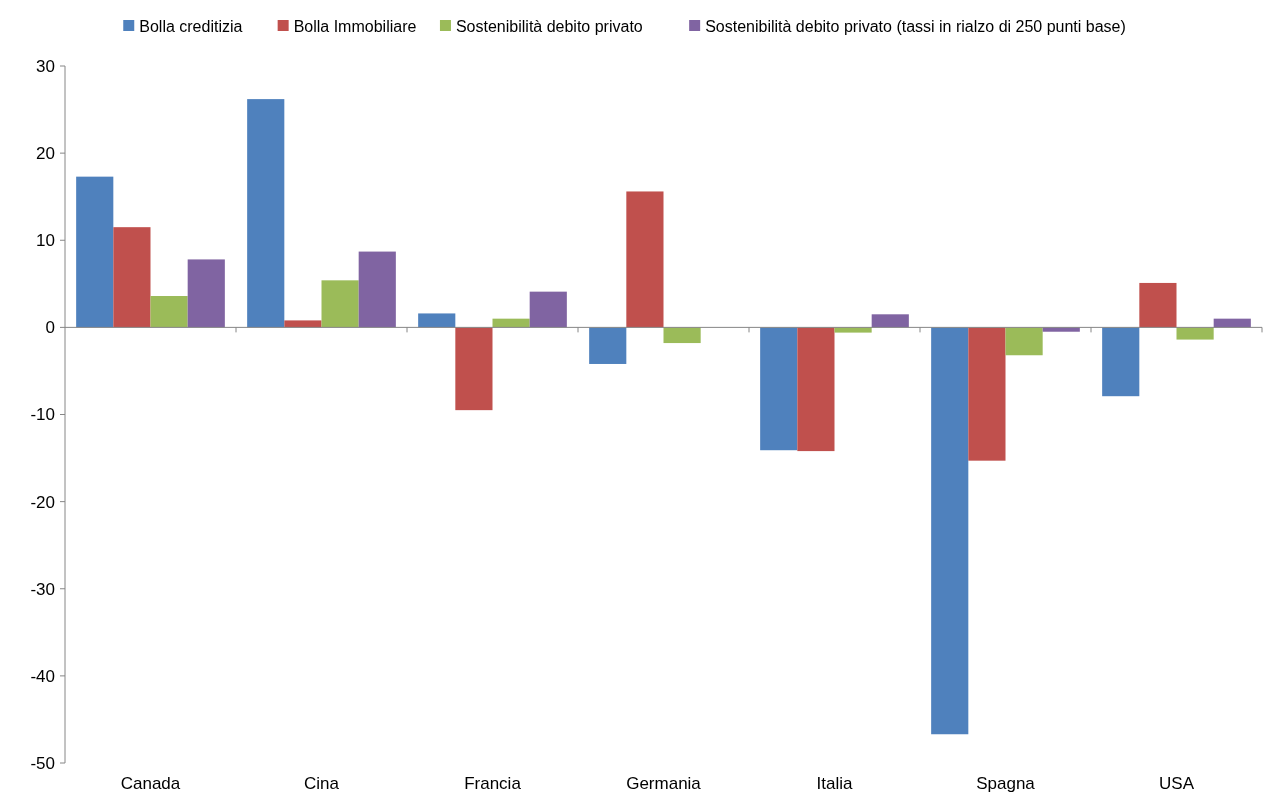 The width and height of the screenshot is (1278, 796). Describe the element at coordinates (45, 66) in the screenshot. I see `y-tick-label: 30` at that location.